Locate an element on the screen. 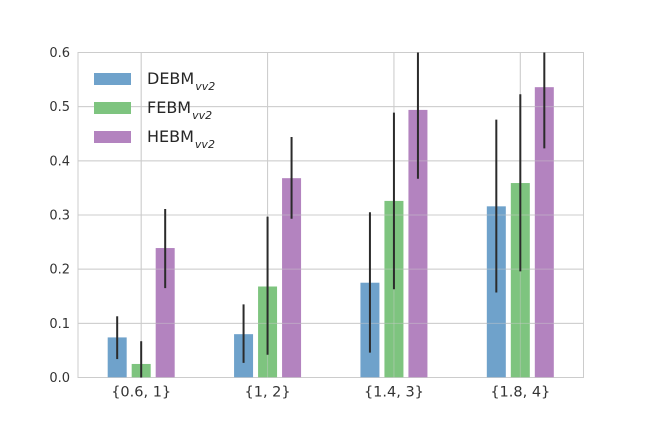 The height and width of the screenshot is (432, 648). legend-swatch-debm is located at coordinates (112, 78).